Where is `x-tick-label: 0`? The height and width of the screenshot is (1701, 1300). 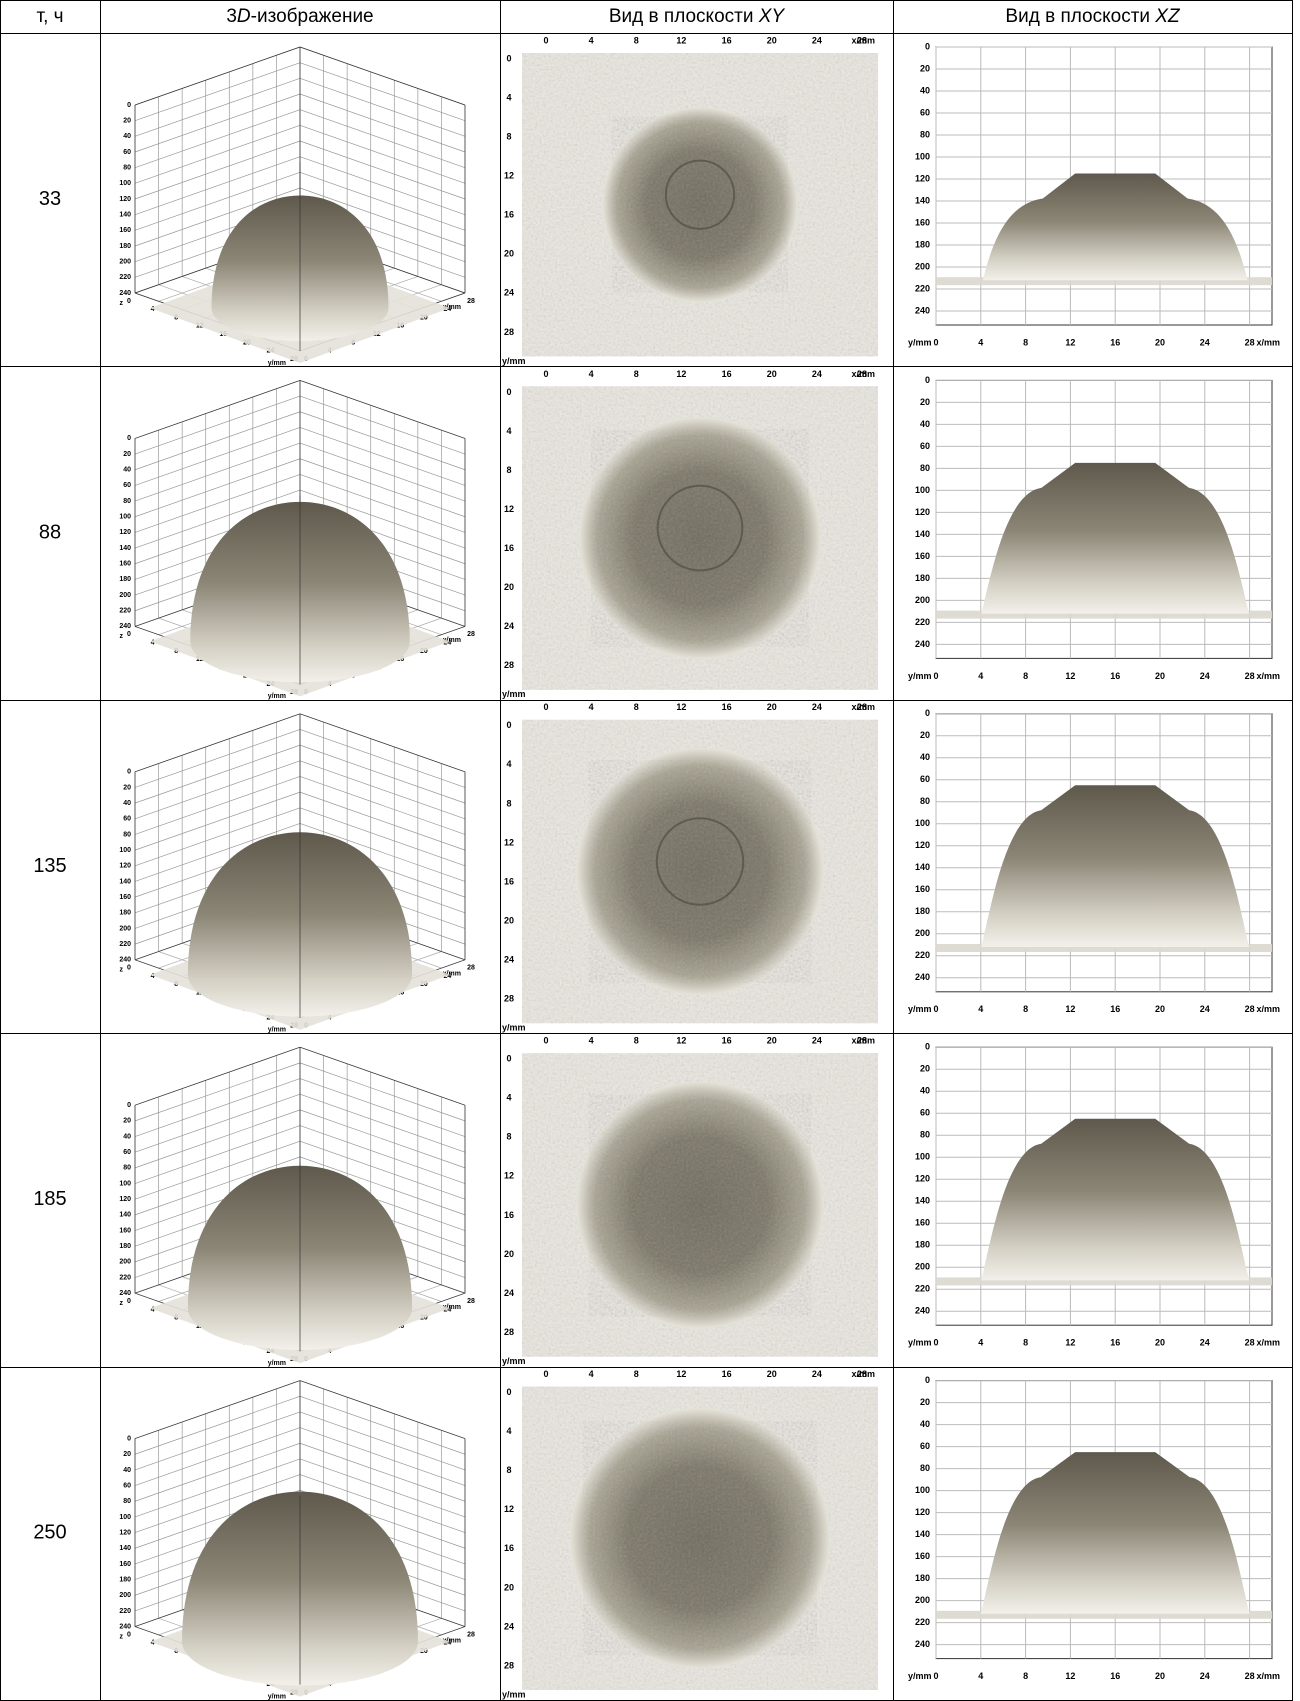 x-tick-label: 0 is located at coordinates (935, 342).